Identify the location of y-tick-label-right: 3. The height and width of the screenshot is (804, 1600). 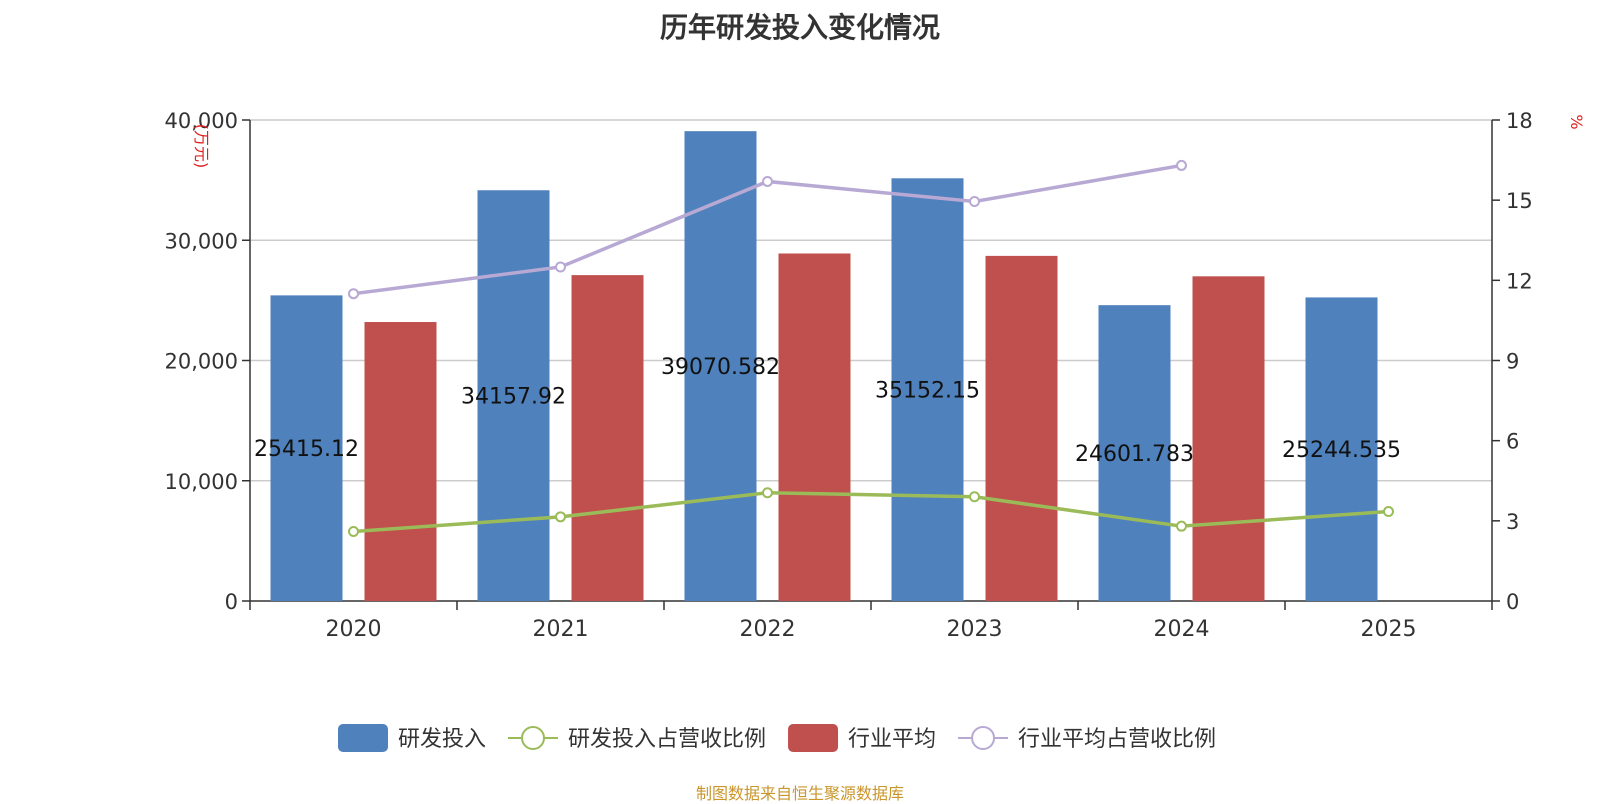
(1512, 522).